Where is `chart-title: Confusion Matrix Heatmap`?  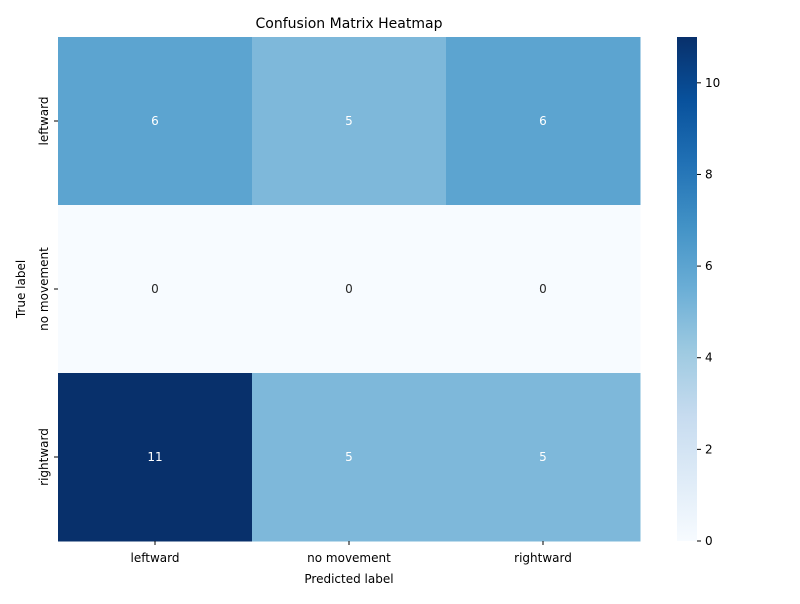
chart-title: Confusion Matrix Heatmap is located at coordinates (349, 24).